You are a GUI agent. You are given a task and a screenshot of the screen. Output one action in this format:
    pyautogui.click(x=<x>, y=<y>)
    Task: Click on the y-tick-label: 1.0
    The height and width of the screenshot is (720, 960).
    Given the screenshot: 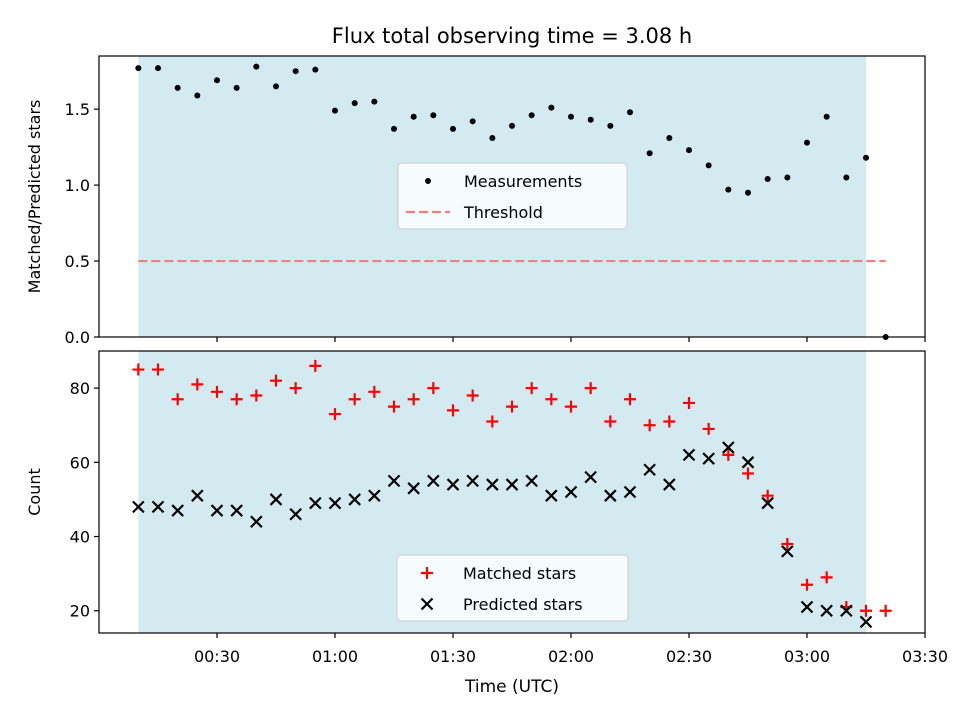 What is the action you would take?
    pyautogui.click(x=77, y=185)
    